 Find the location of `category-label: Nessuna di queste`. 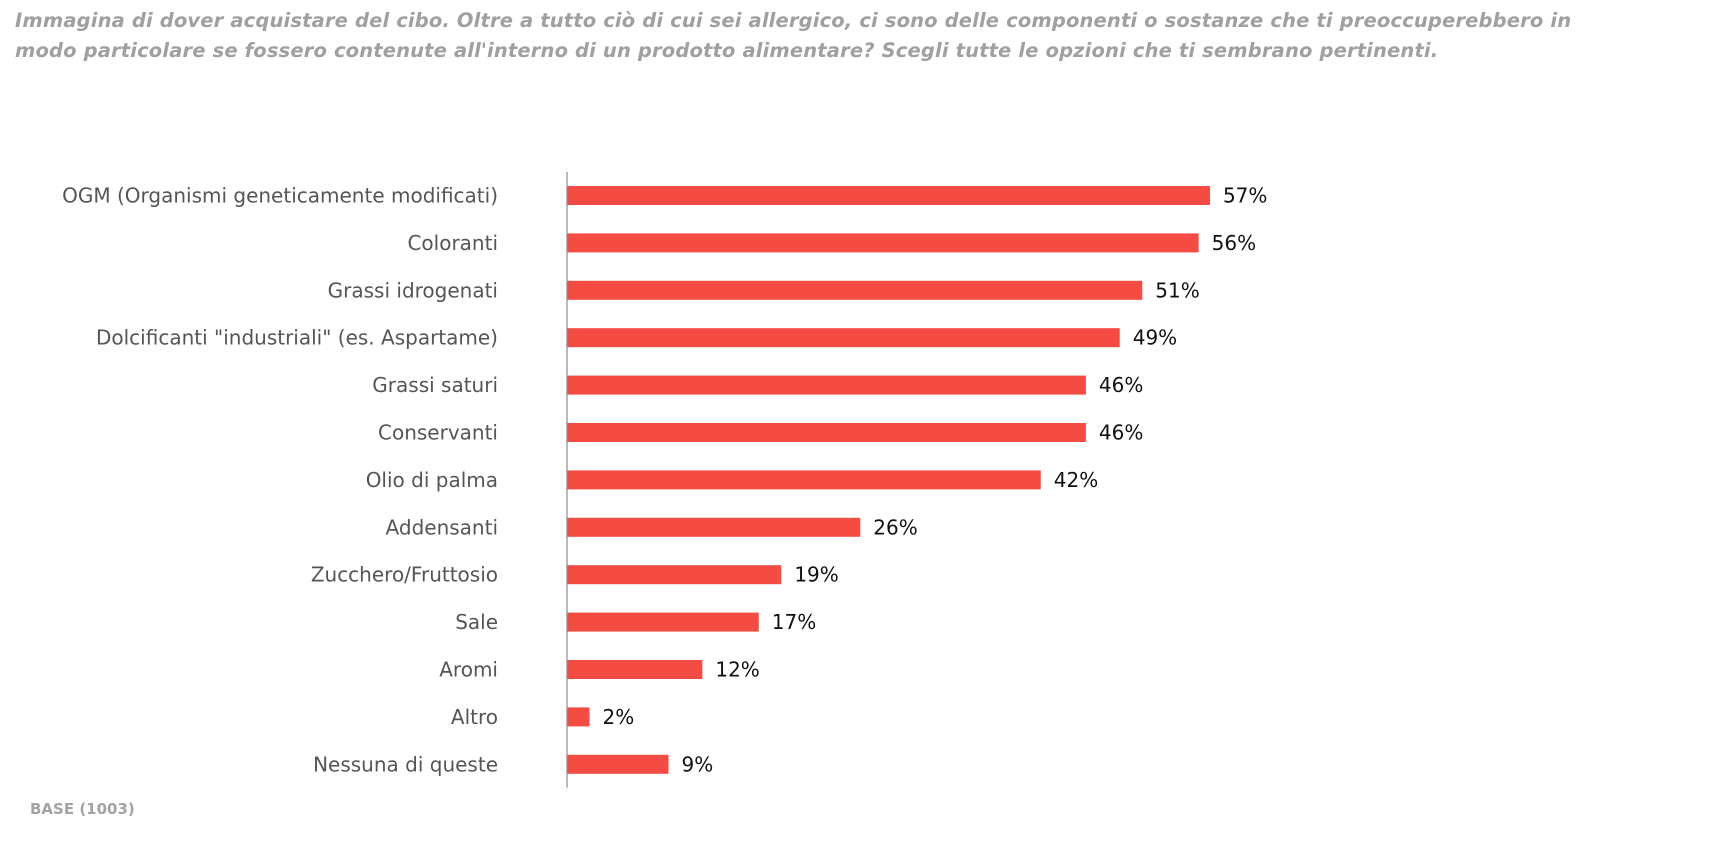

category-label: Nessuna di queste is located at coordinates (405, 764).